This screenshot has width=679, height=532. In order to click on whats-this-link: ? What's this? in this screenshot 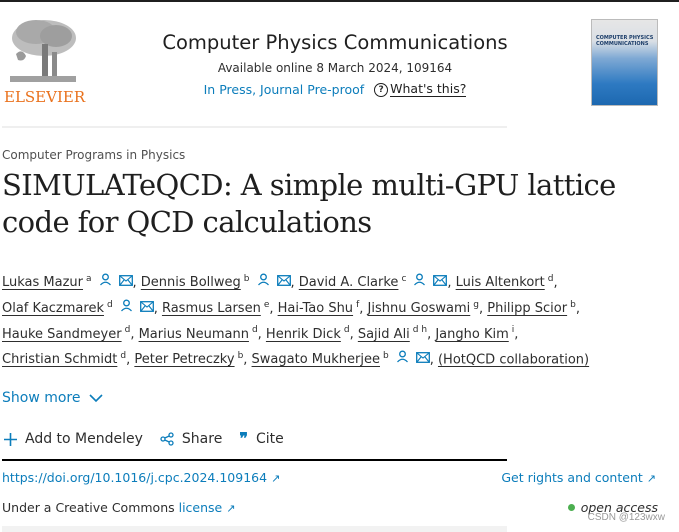, I will do `click(420, 89)`.